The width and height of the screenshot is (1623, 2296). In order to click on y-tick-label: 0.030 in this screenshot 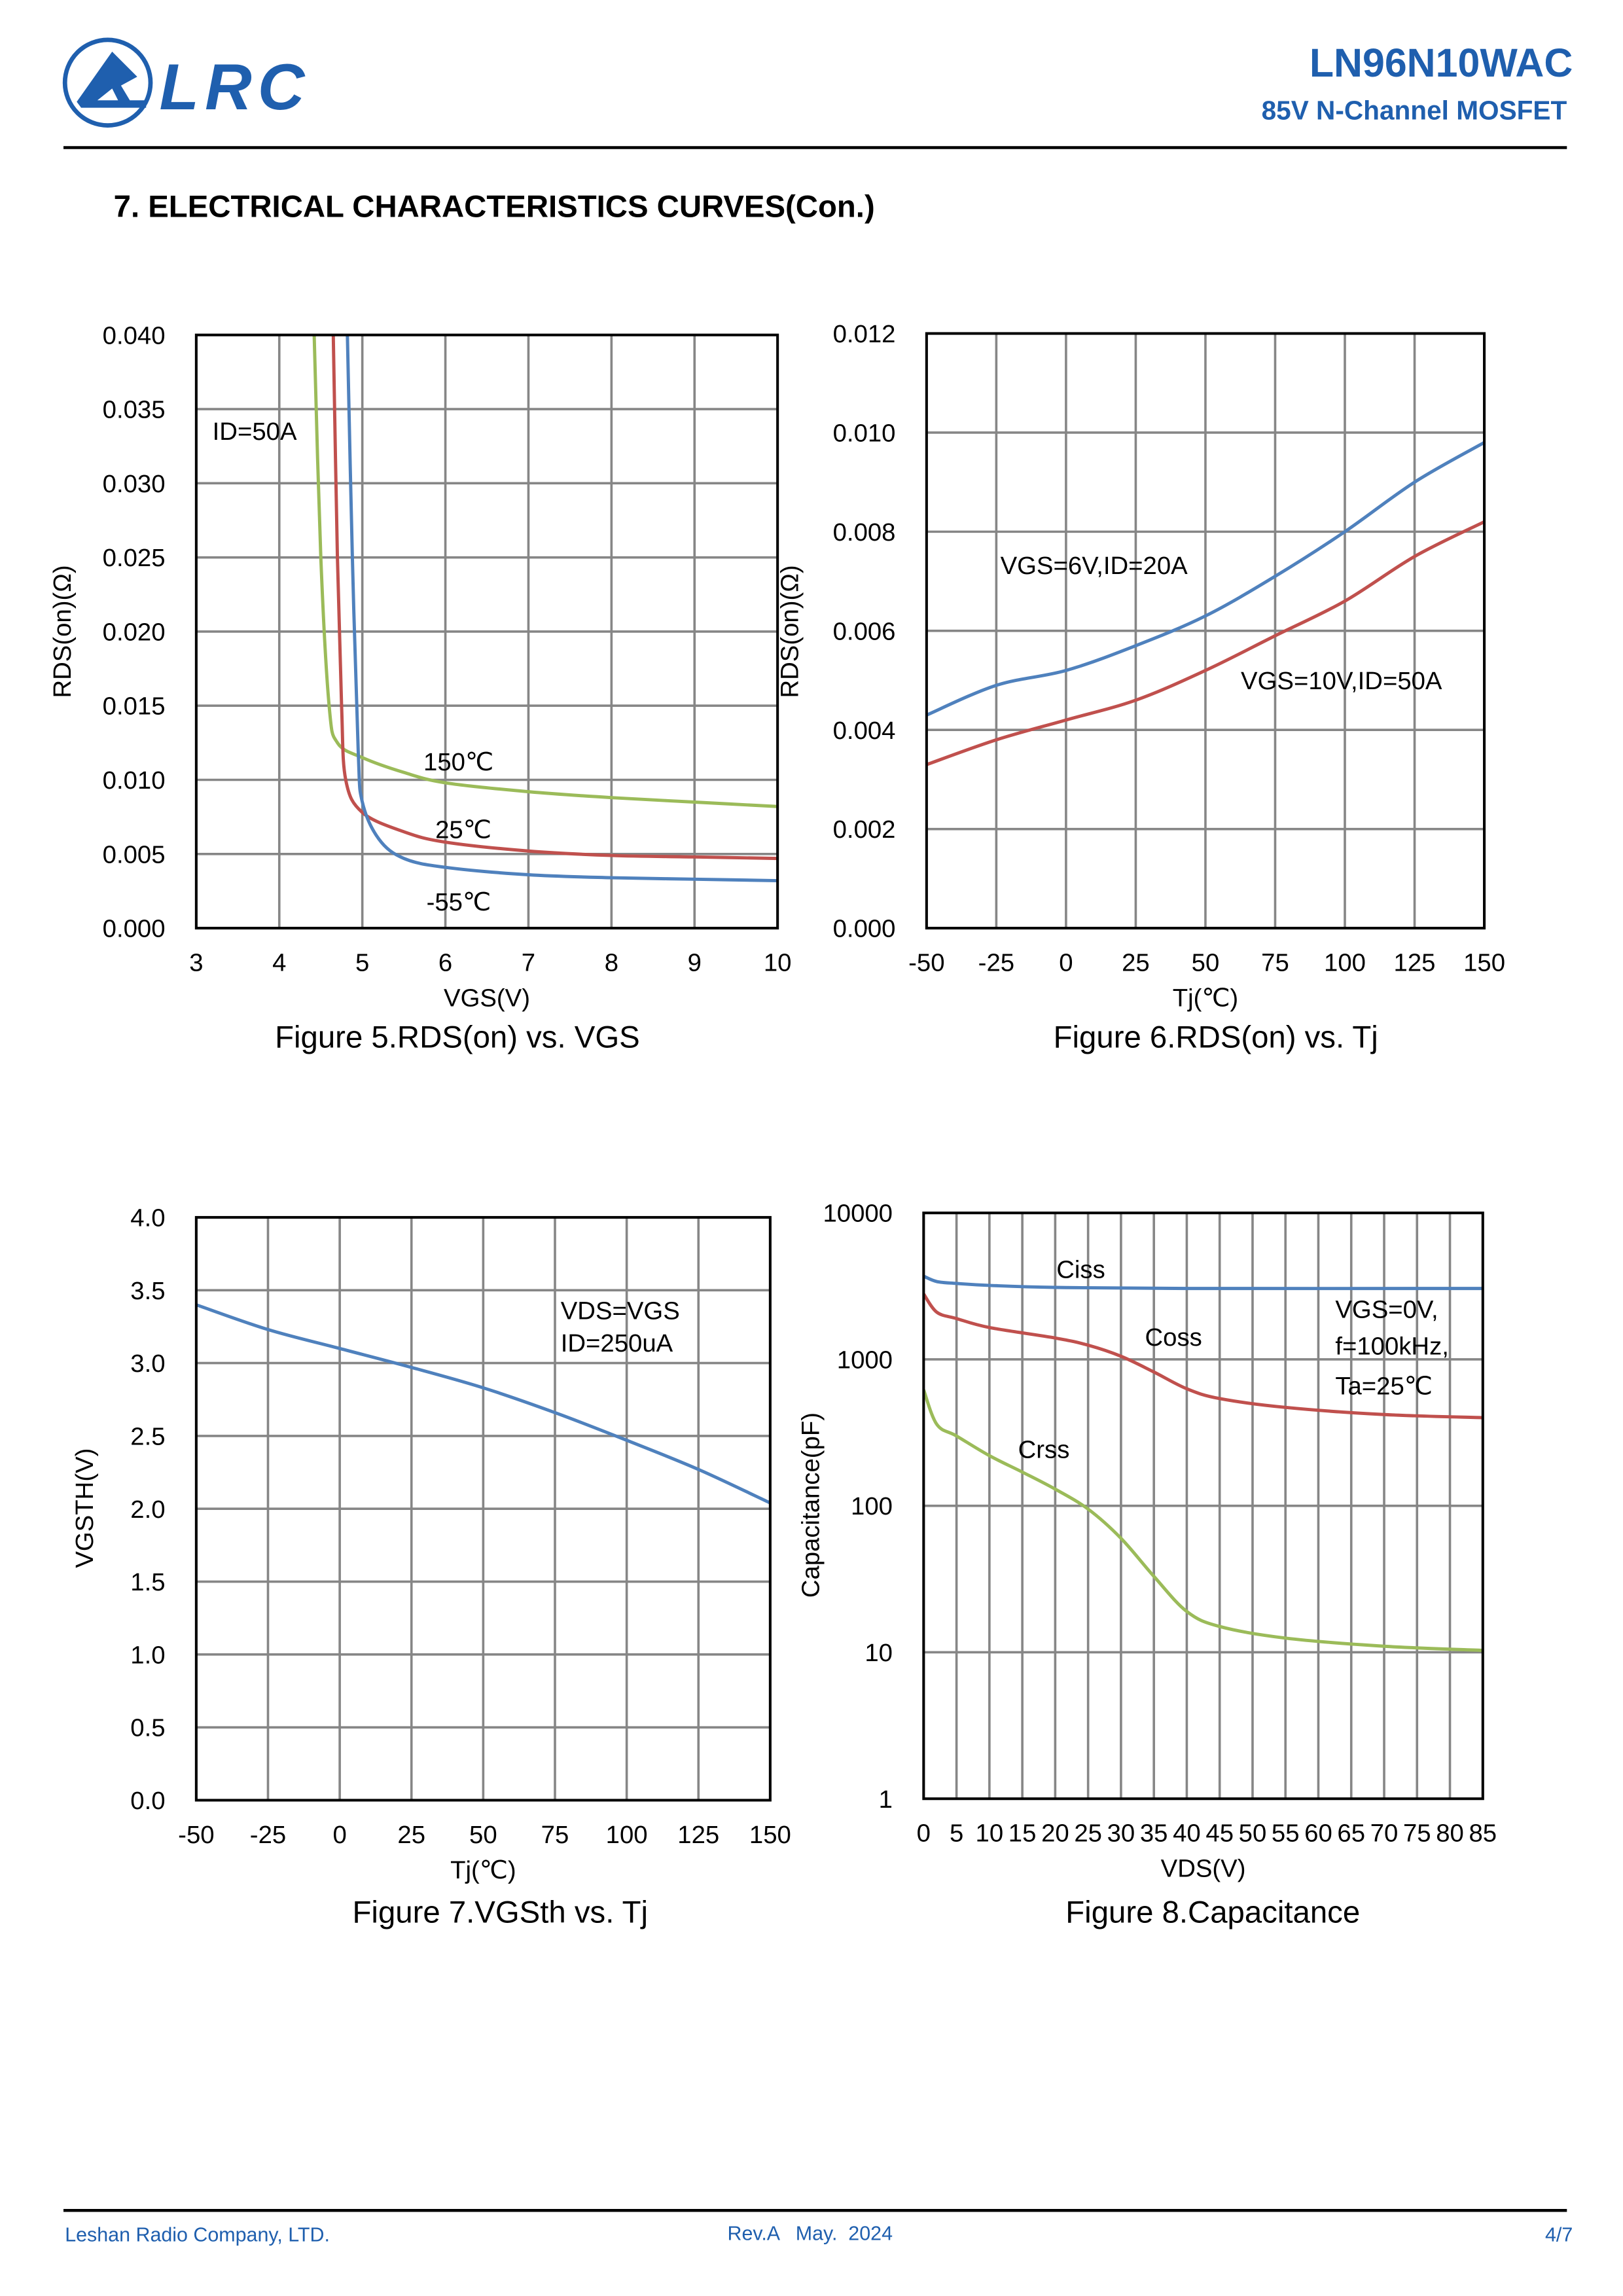, I will do `click(134, 484)`.